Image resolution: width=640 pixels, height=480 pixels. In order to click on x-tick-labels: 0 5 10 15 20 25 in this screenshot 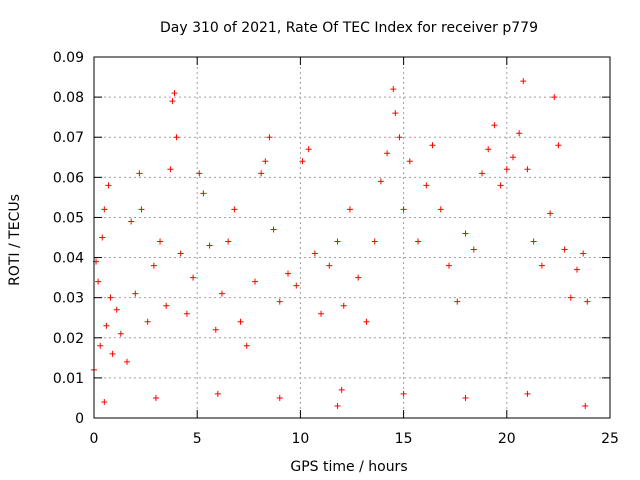, I will do `click(354, 439)`.